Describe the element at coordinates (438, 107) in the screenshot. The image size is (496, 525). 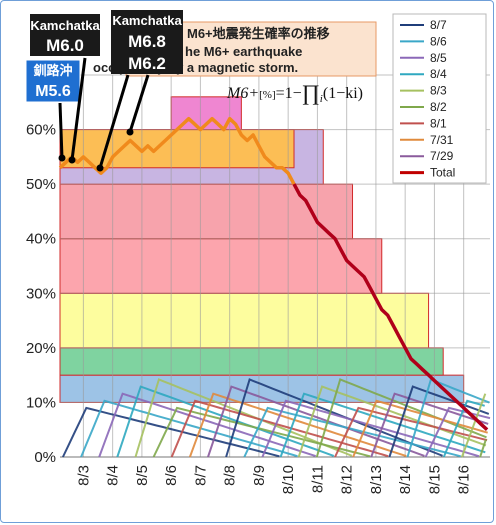
I see `legend-label: 8/2` at that location.